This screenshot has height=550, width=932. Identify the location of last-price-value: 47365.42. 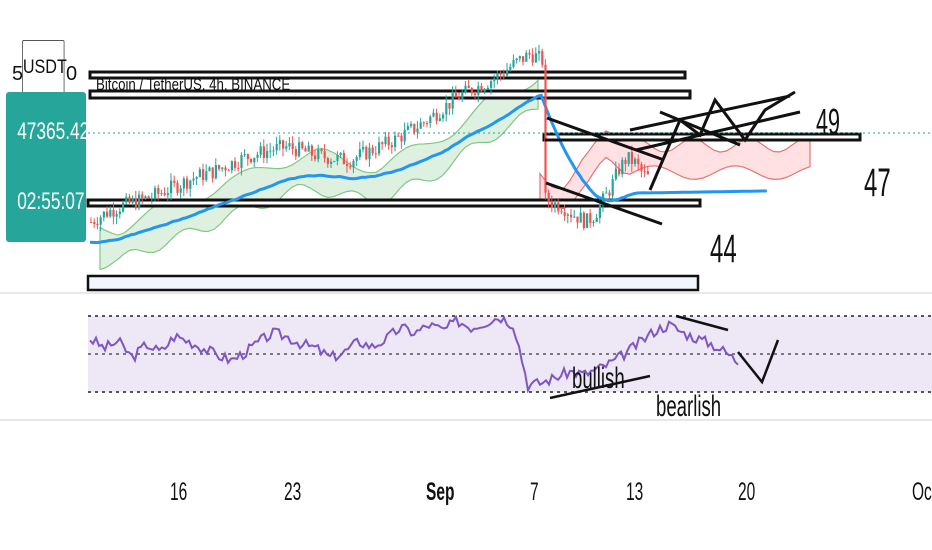
(53, 131).